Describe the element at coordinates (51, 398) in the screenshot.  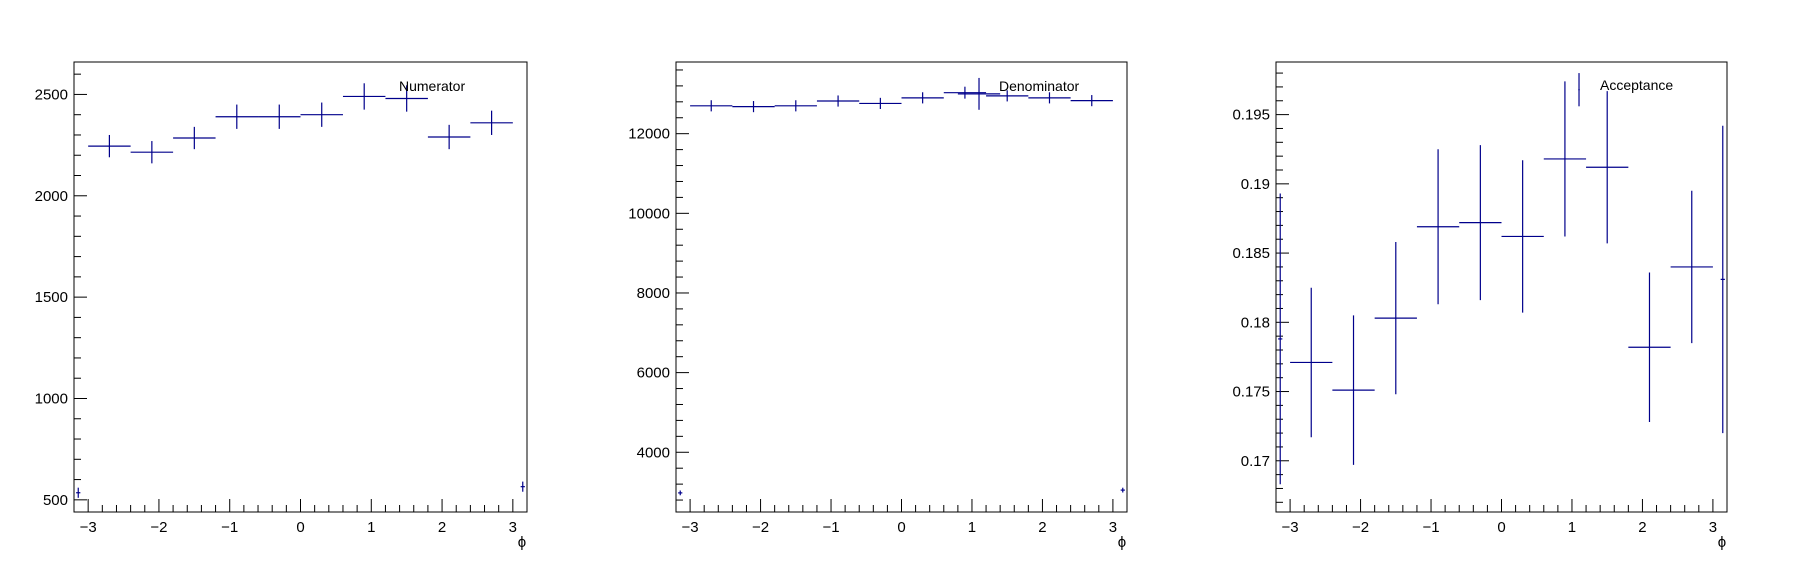
I see `y-tick-label: 1000` at that location.